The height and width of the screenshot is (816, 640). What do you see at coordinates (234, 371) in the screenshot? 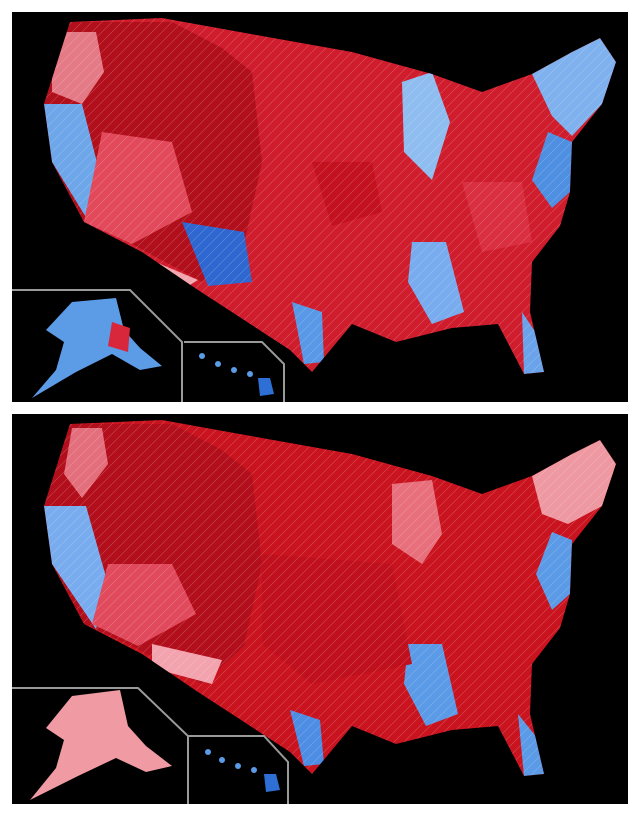
I see `inset-hawaii-top` at bounding box center [234, 371].